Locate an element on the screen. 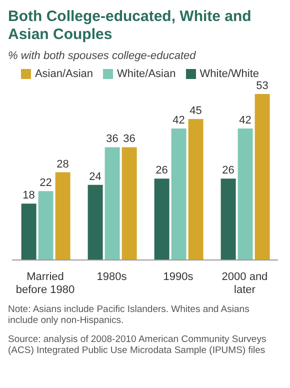  x-tick-label: 1980s is located at coordinates (112, 277).